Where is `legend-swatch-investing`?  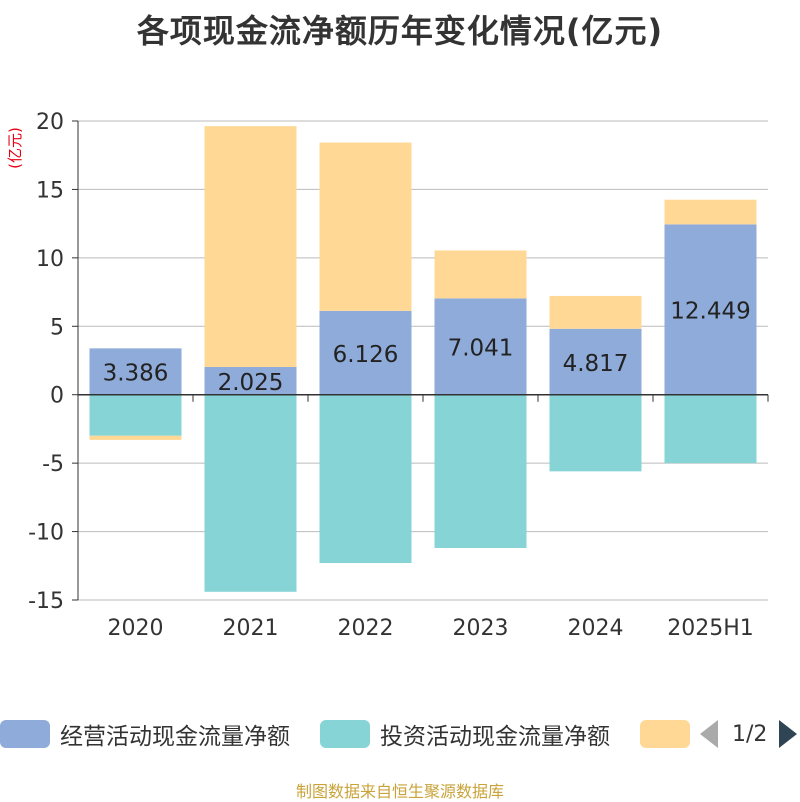 legend-swatch-investing is located at coordinates (345, 734).